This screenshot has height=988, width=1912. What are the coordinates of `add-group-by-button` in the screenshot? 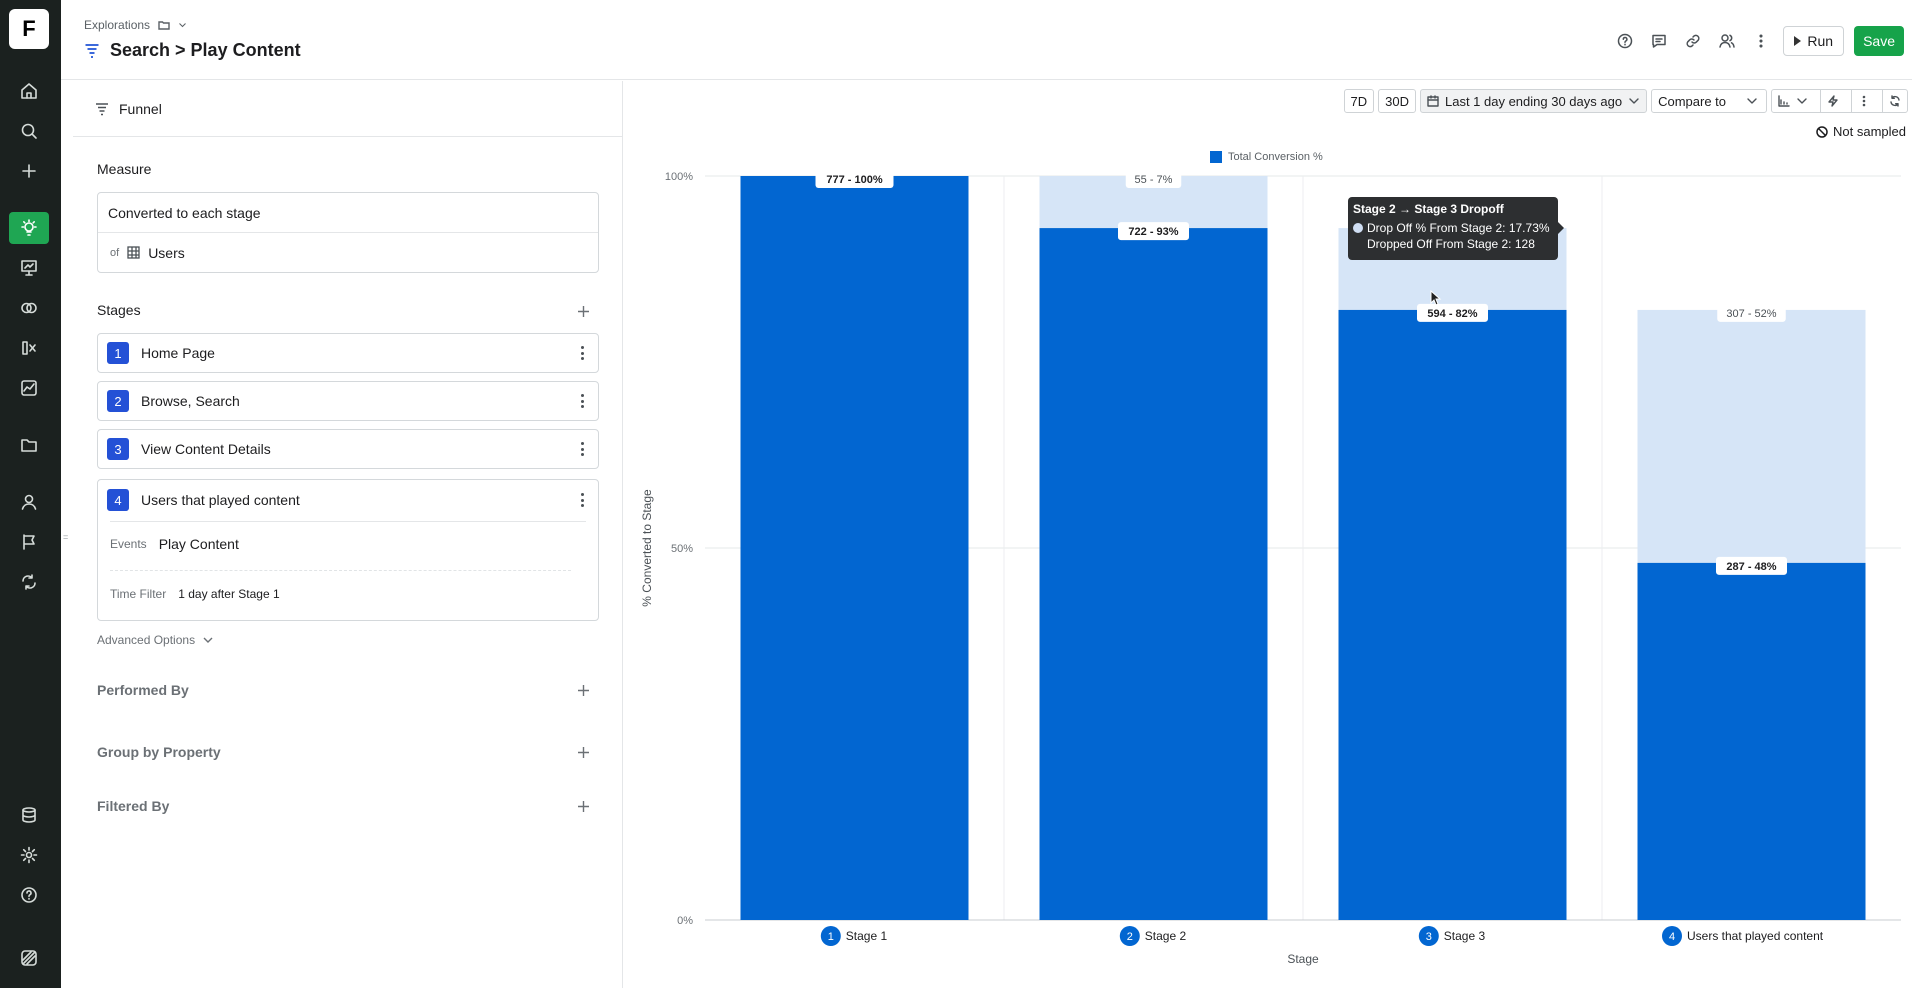 It's located at (583, 752).